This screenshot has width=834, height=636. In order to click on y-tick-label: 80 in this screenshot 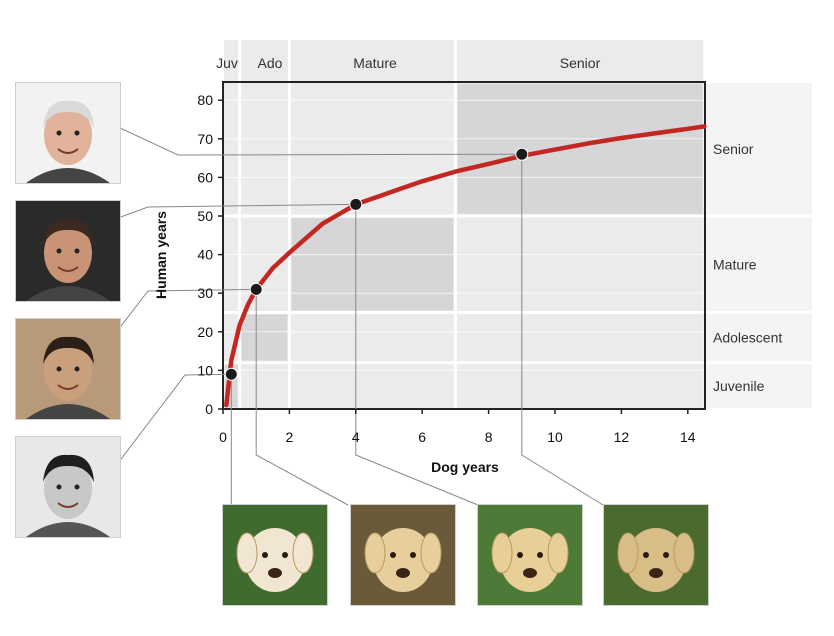, I will do `click(205, 100)`.